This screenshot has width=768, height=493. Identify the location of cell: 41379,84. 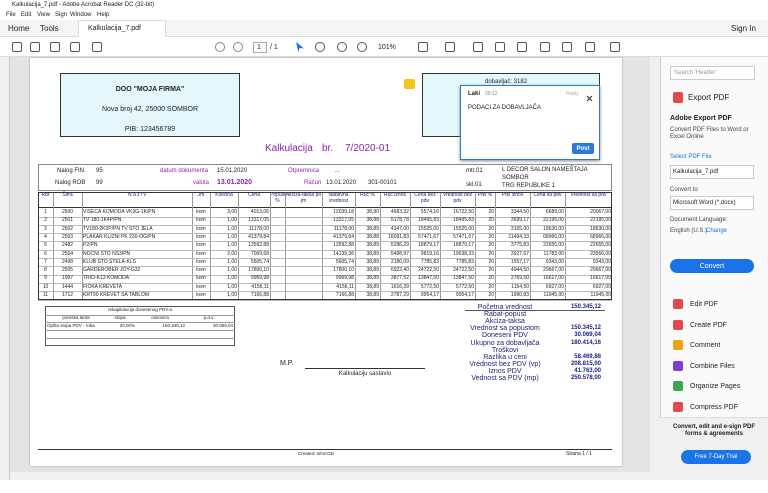
(343, 236).